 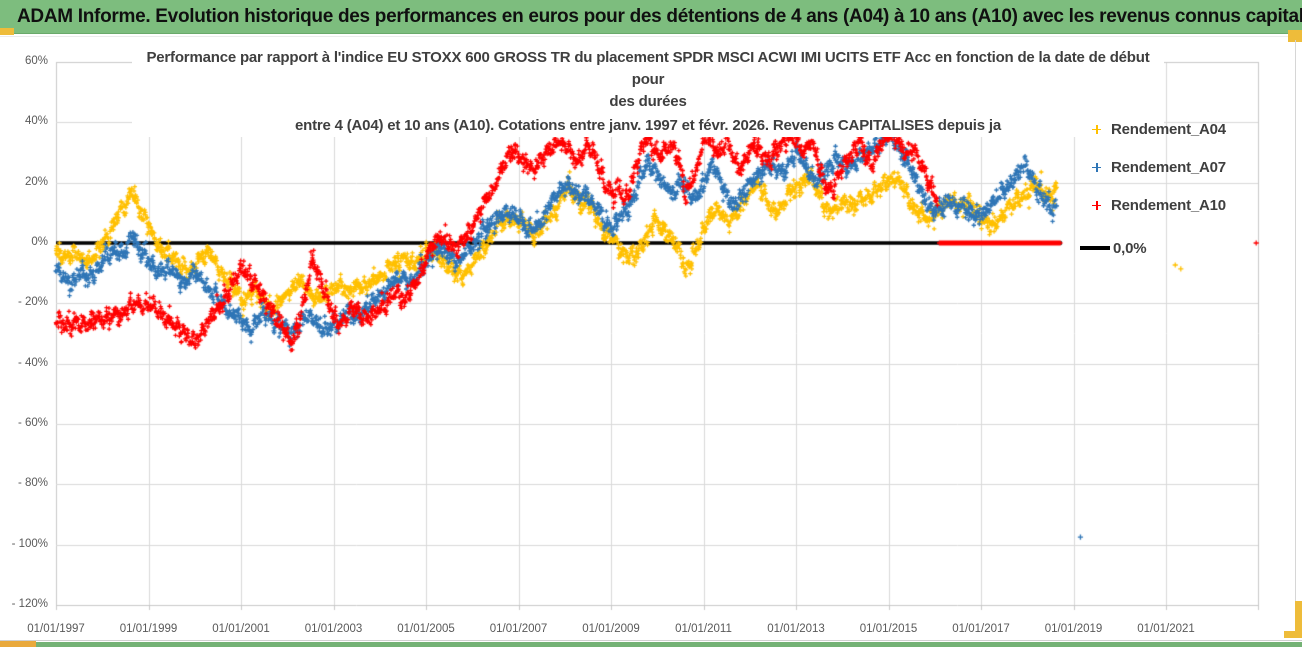 What do you see at coordinates (148, 629) in the screenshot?
I see `x-tick-label: 01/01/1999` at bounding box center [148, 629].